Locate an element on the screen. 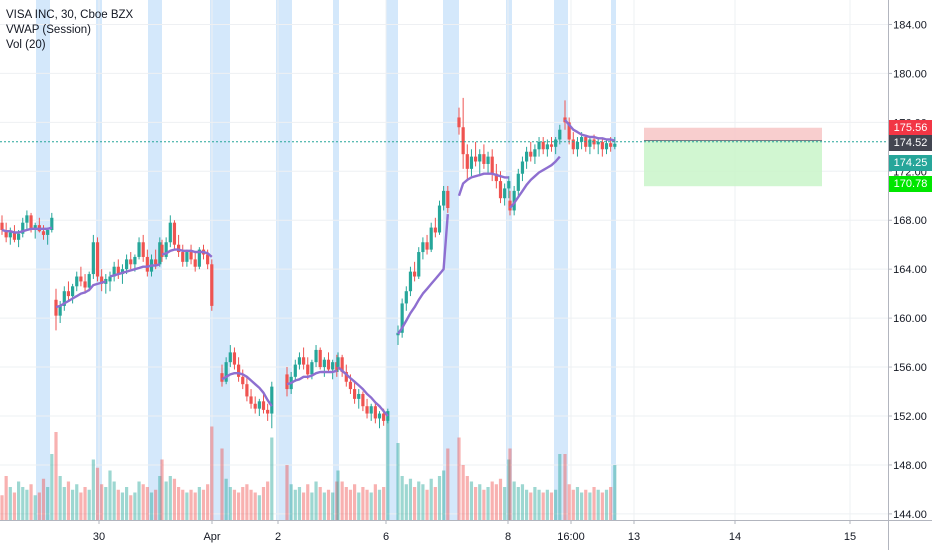 The image size is (932, 550). legend-vwap: VWAP (Session) is located at coordinates (48, 30).